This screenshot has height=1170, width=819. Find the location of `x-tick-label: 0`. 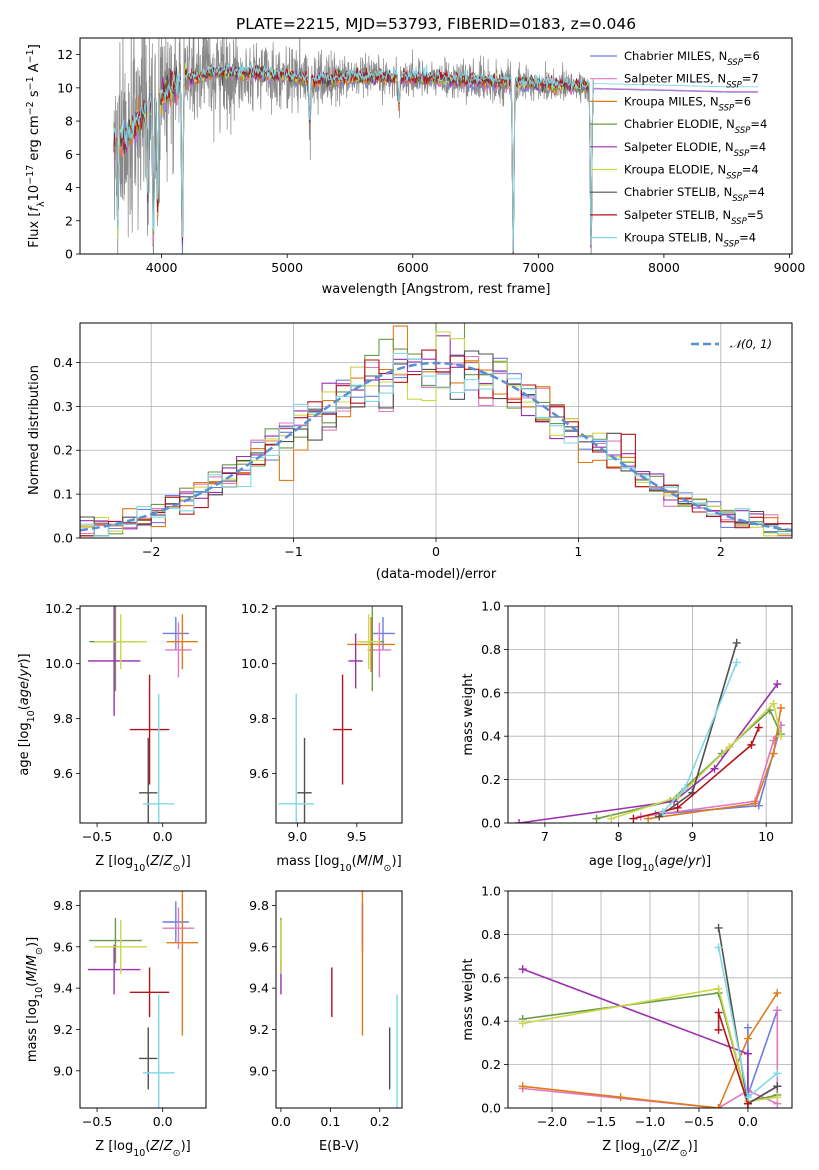

x-tick-label: 0 is located at coordinates (436, 551).